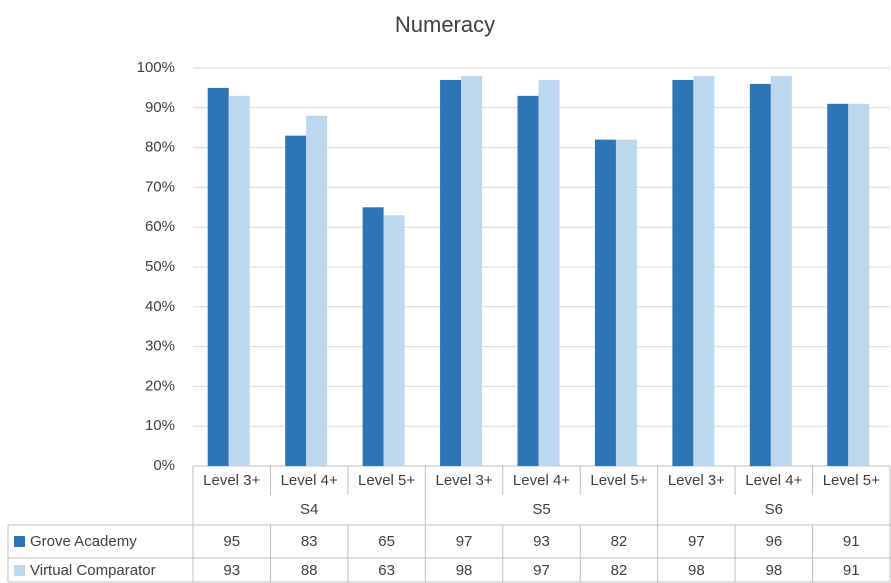  I want to click on y-tick-label: 60%, so click(160, 226).